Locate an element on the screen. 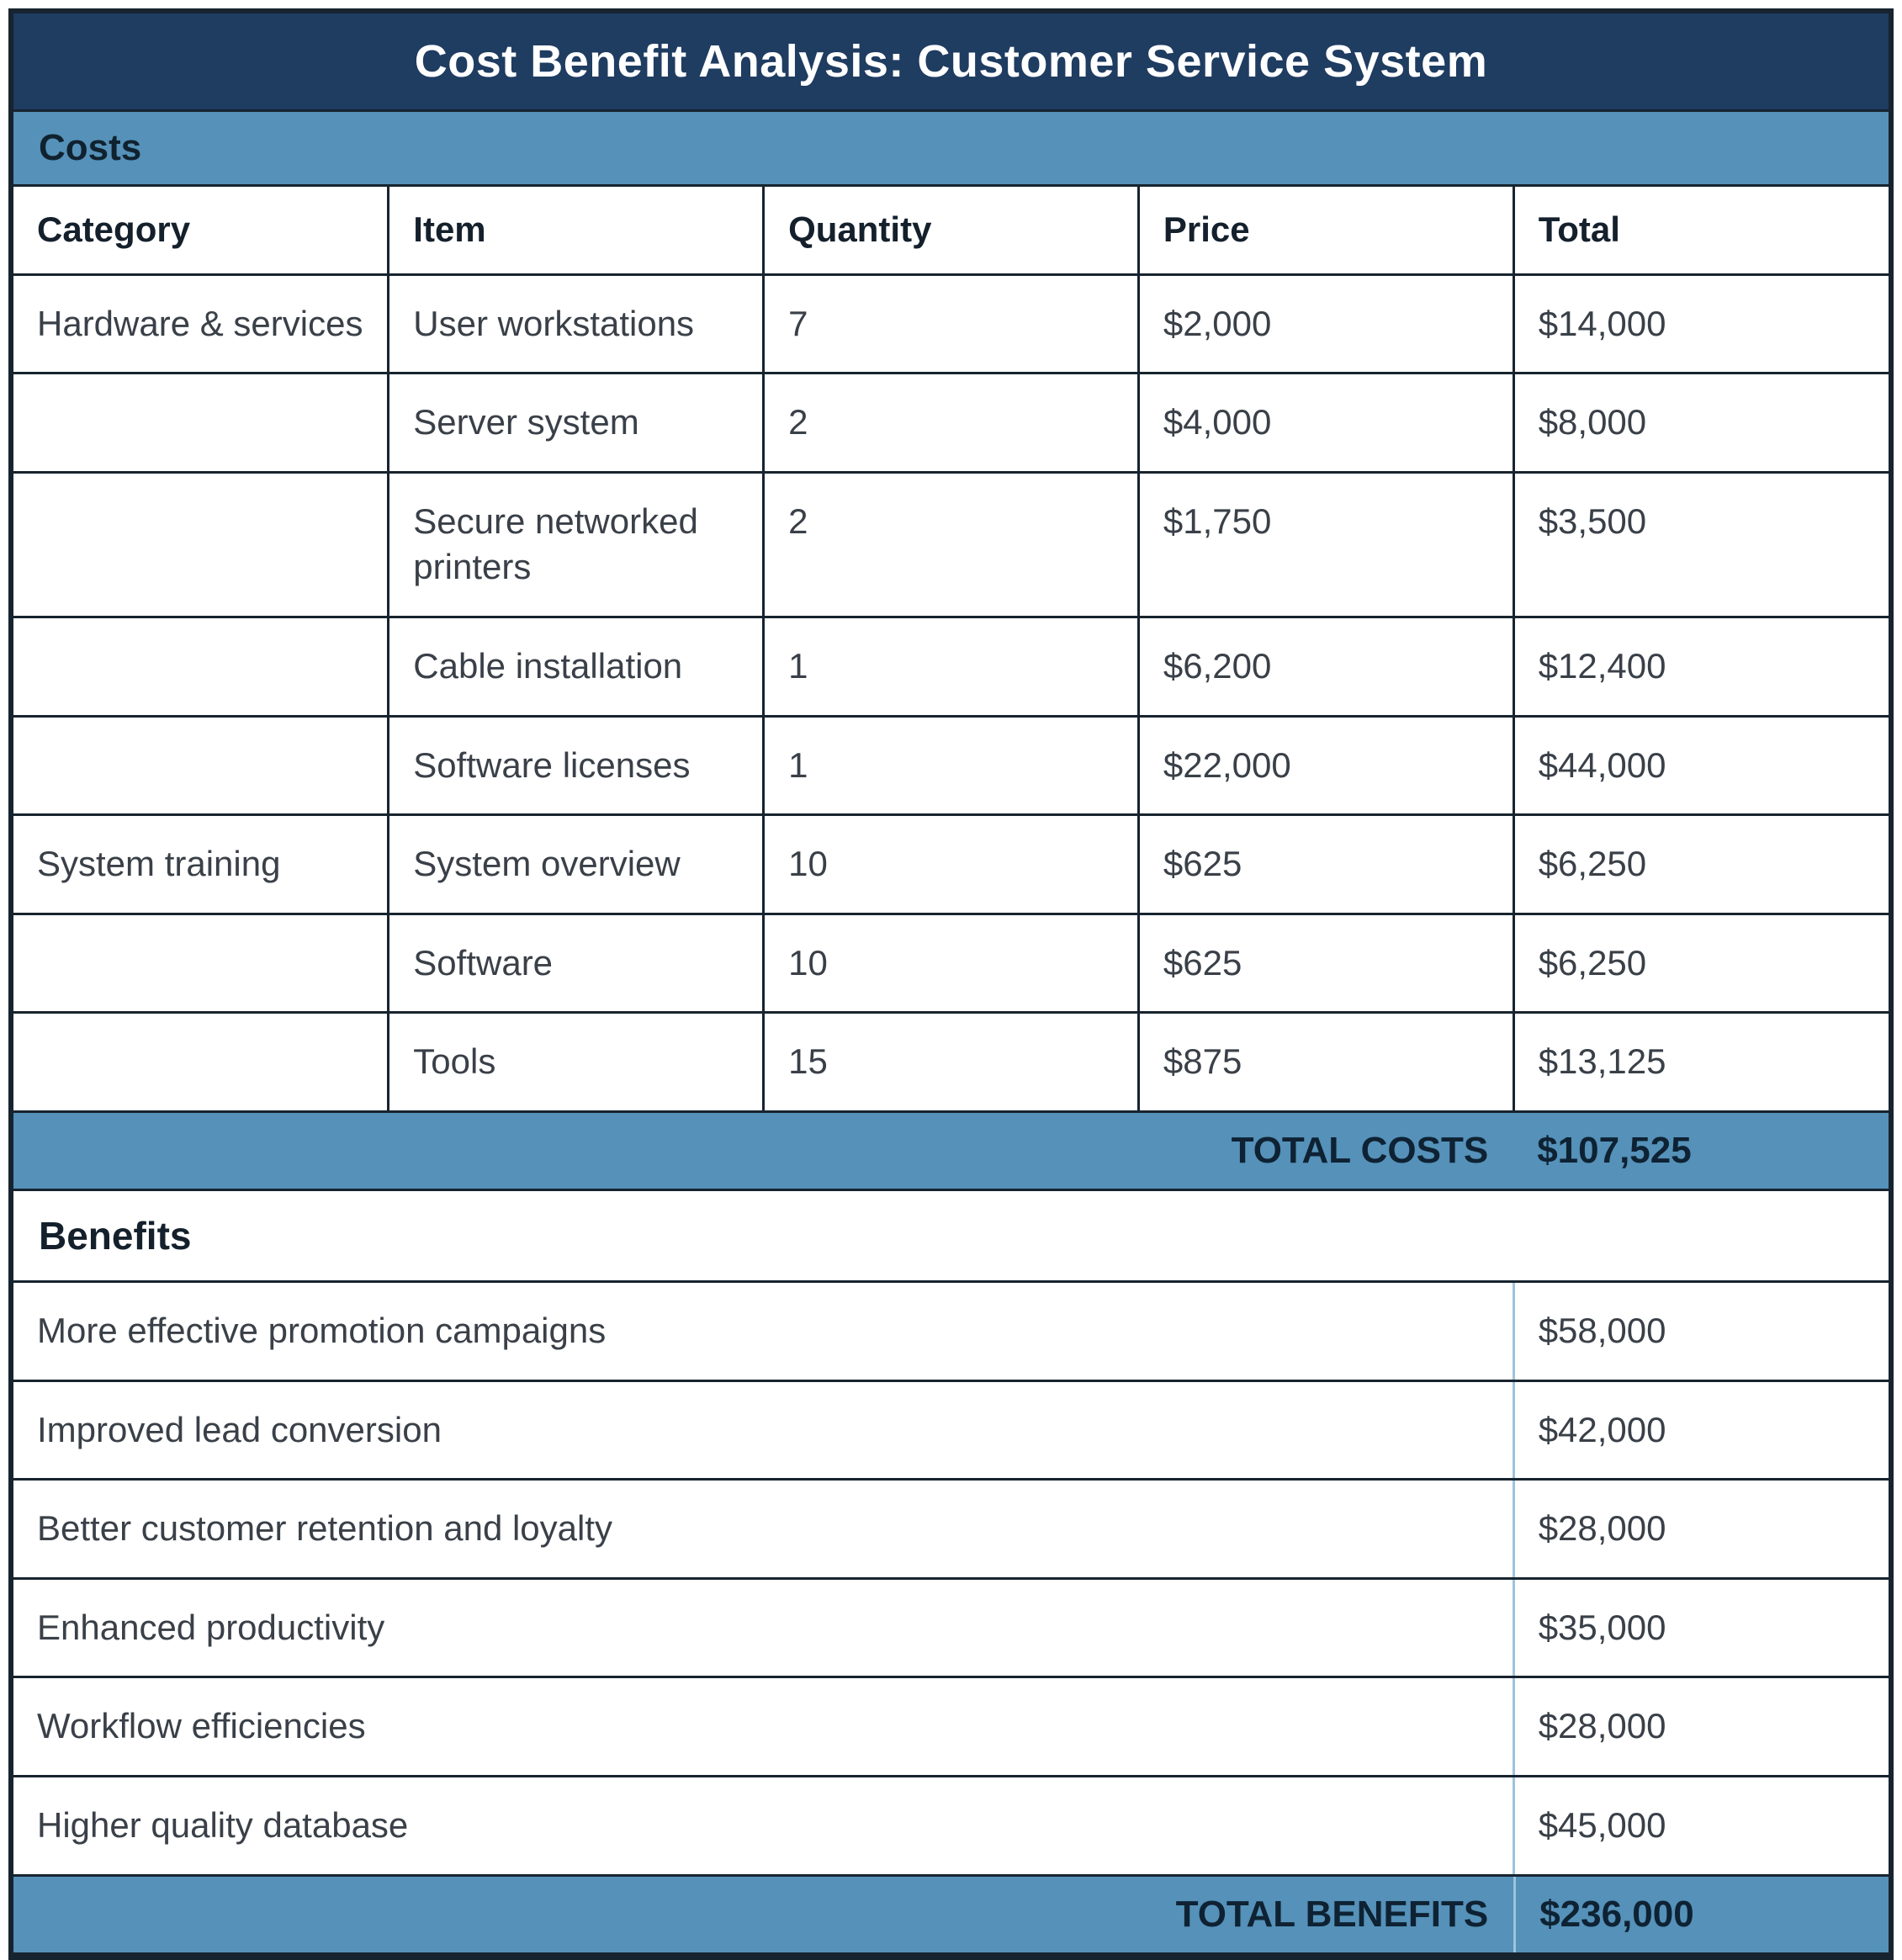 The image size is (1902, 1960). cost-item: Secure networked printers is located at coordinates (576, 544).